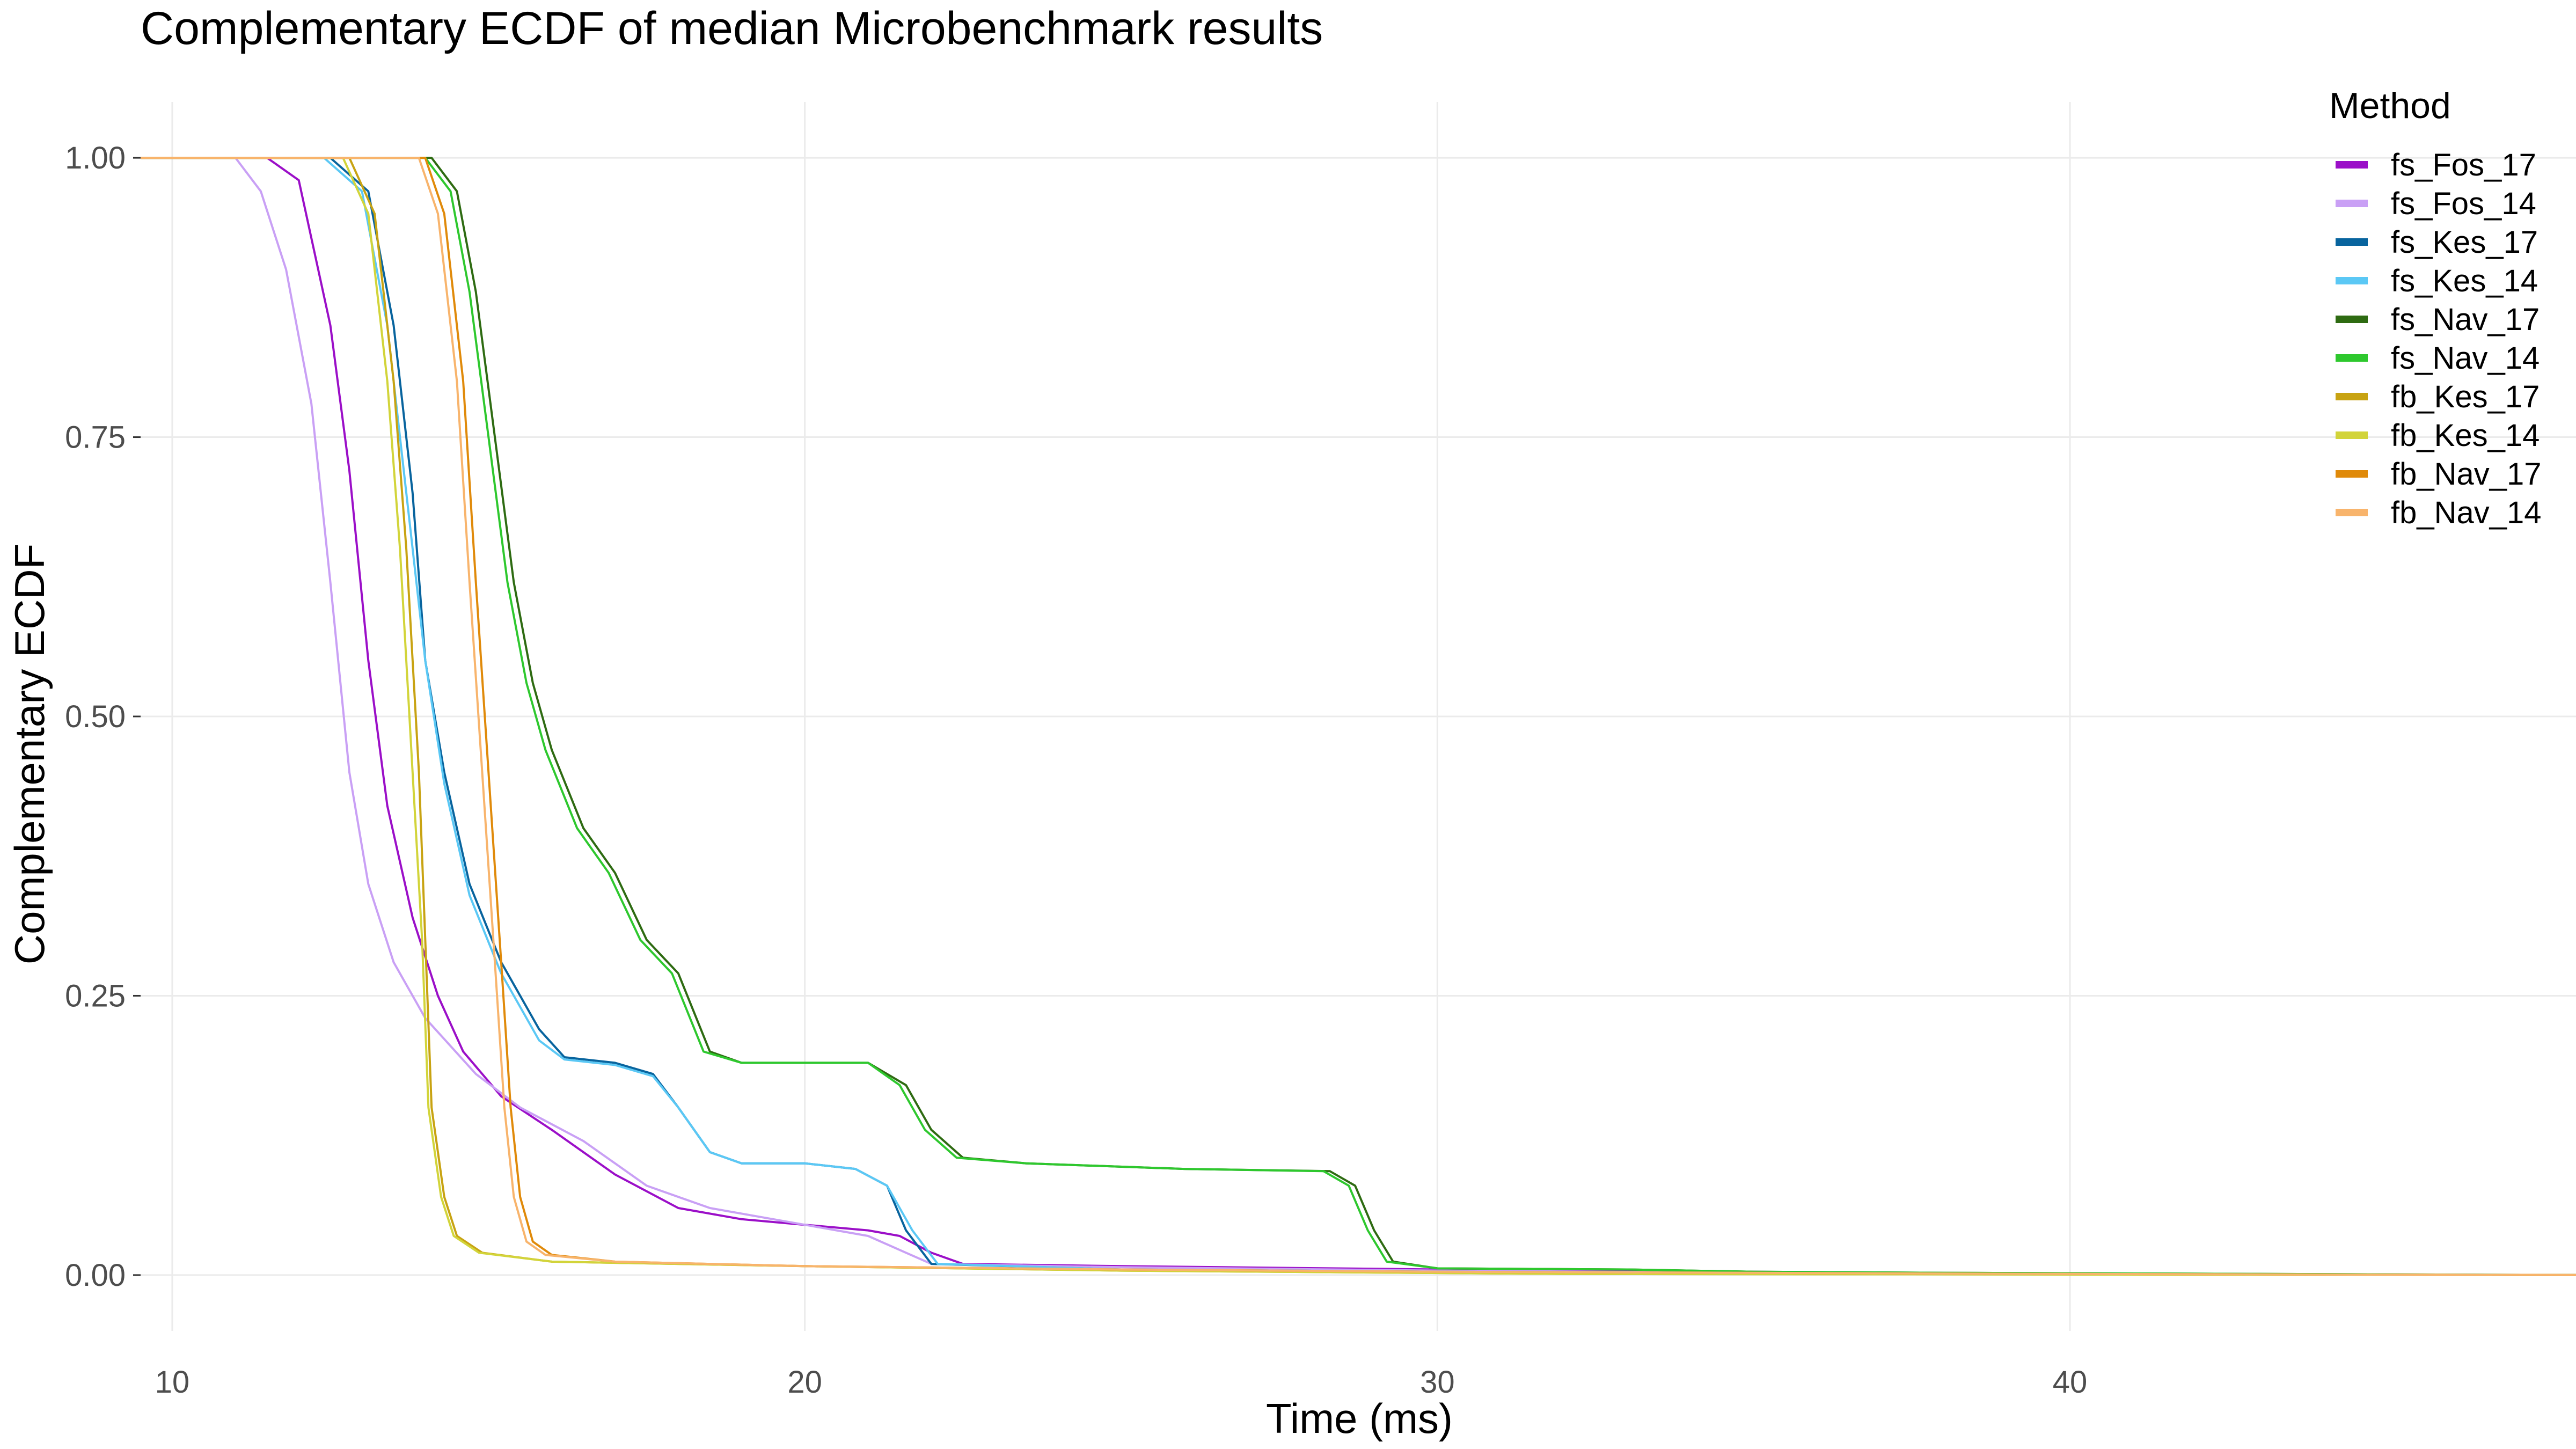 This screenshot has height=1449, width=2576. What do you see at coordinates (2463, 203) in the screenshot?
I see `legend-label-fs_Fos_14: fs_Fos_14` at bounding box center [2463, 203].